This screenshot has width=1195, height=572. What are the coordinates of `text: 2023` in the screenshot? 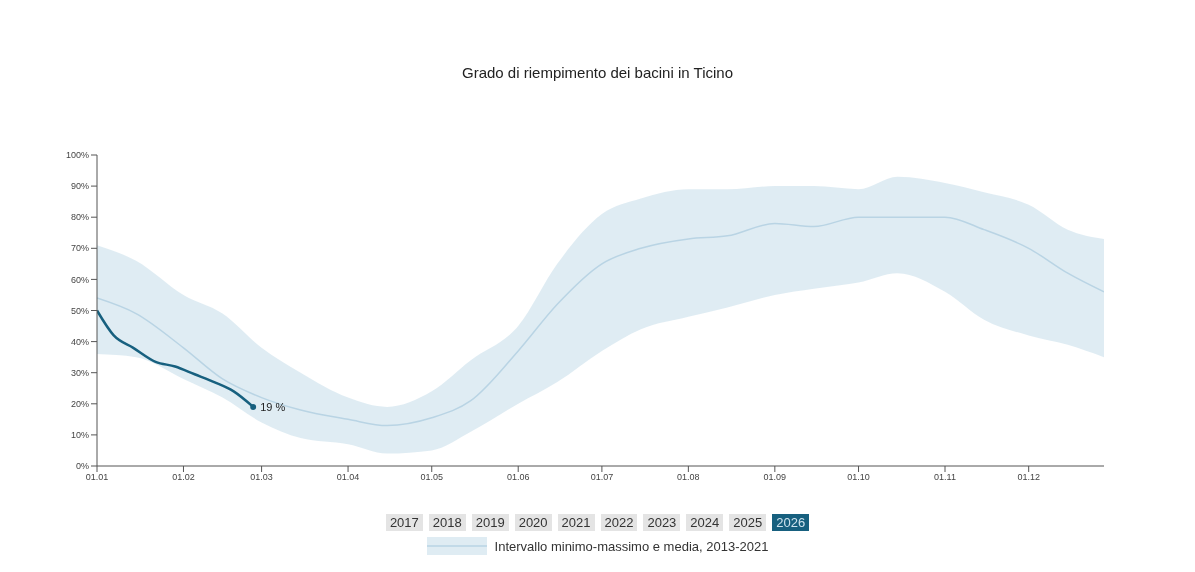 It's located at (662, 522).